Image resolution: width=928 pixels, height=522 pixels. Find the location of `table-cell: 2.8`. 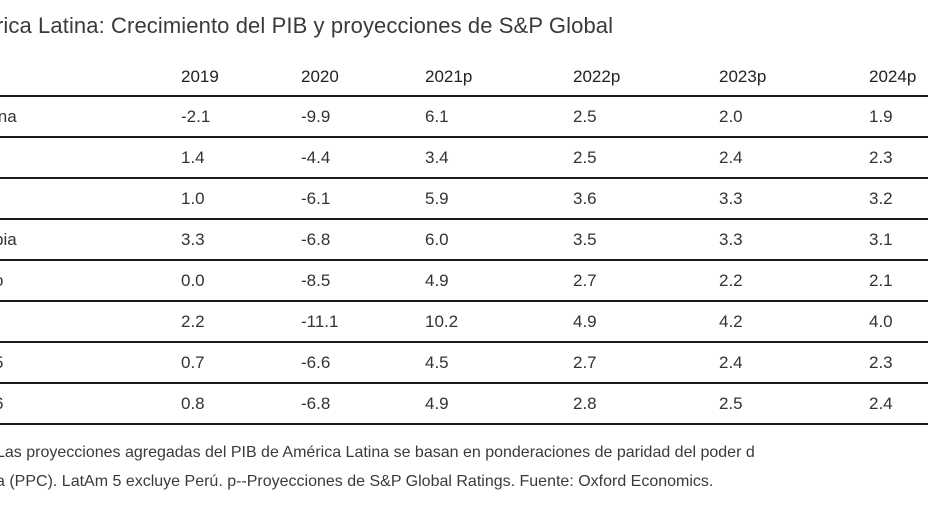

table-cell: 2.8 is located at coordinates (585, 403).